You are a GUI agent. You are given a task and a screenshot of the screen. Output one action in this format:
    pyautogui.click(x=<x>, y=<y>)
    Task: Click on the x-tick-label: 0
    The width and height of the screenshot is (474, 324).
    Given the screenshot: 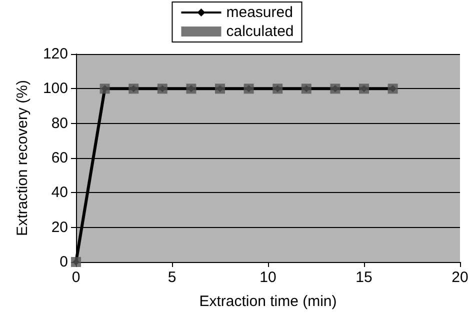 What is the action you would take?
    pyautogui.click(x=76, y=277)
    